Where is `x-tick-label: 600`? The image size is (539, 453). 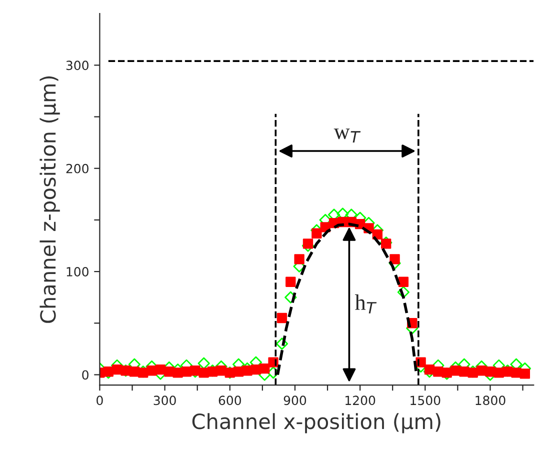 x-tick-label: 600 is located at coordinates (229, 401).